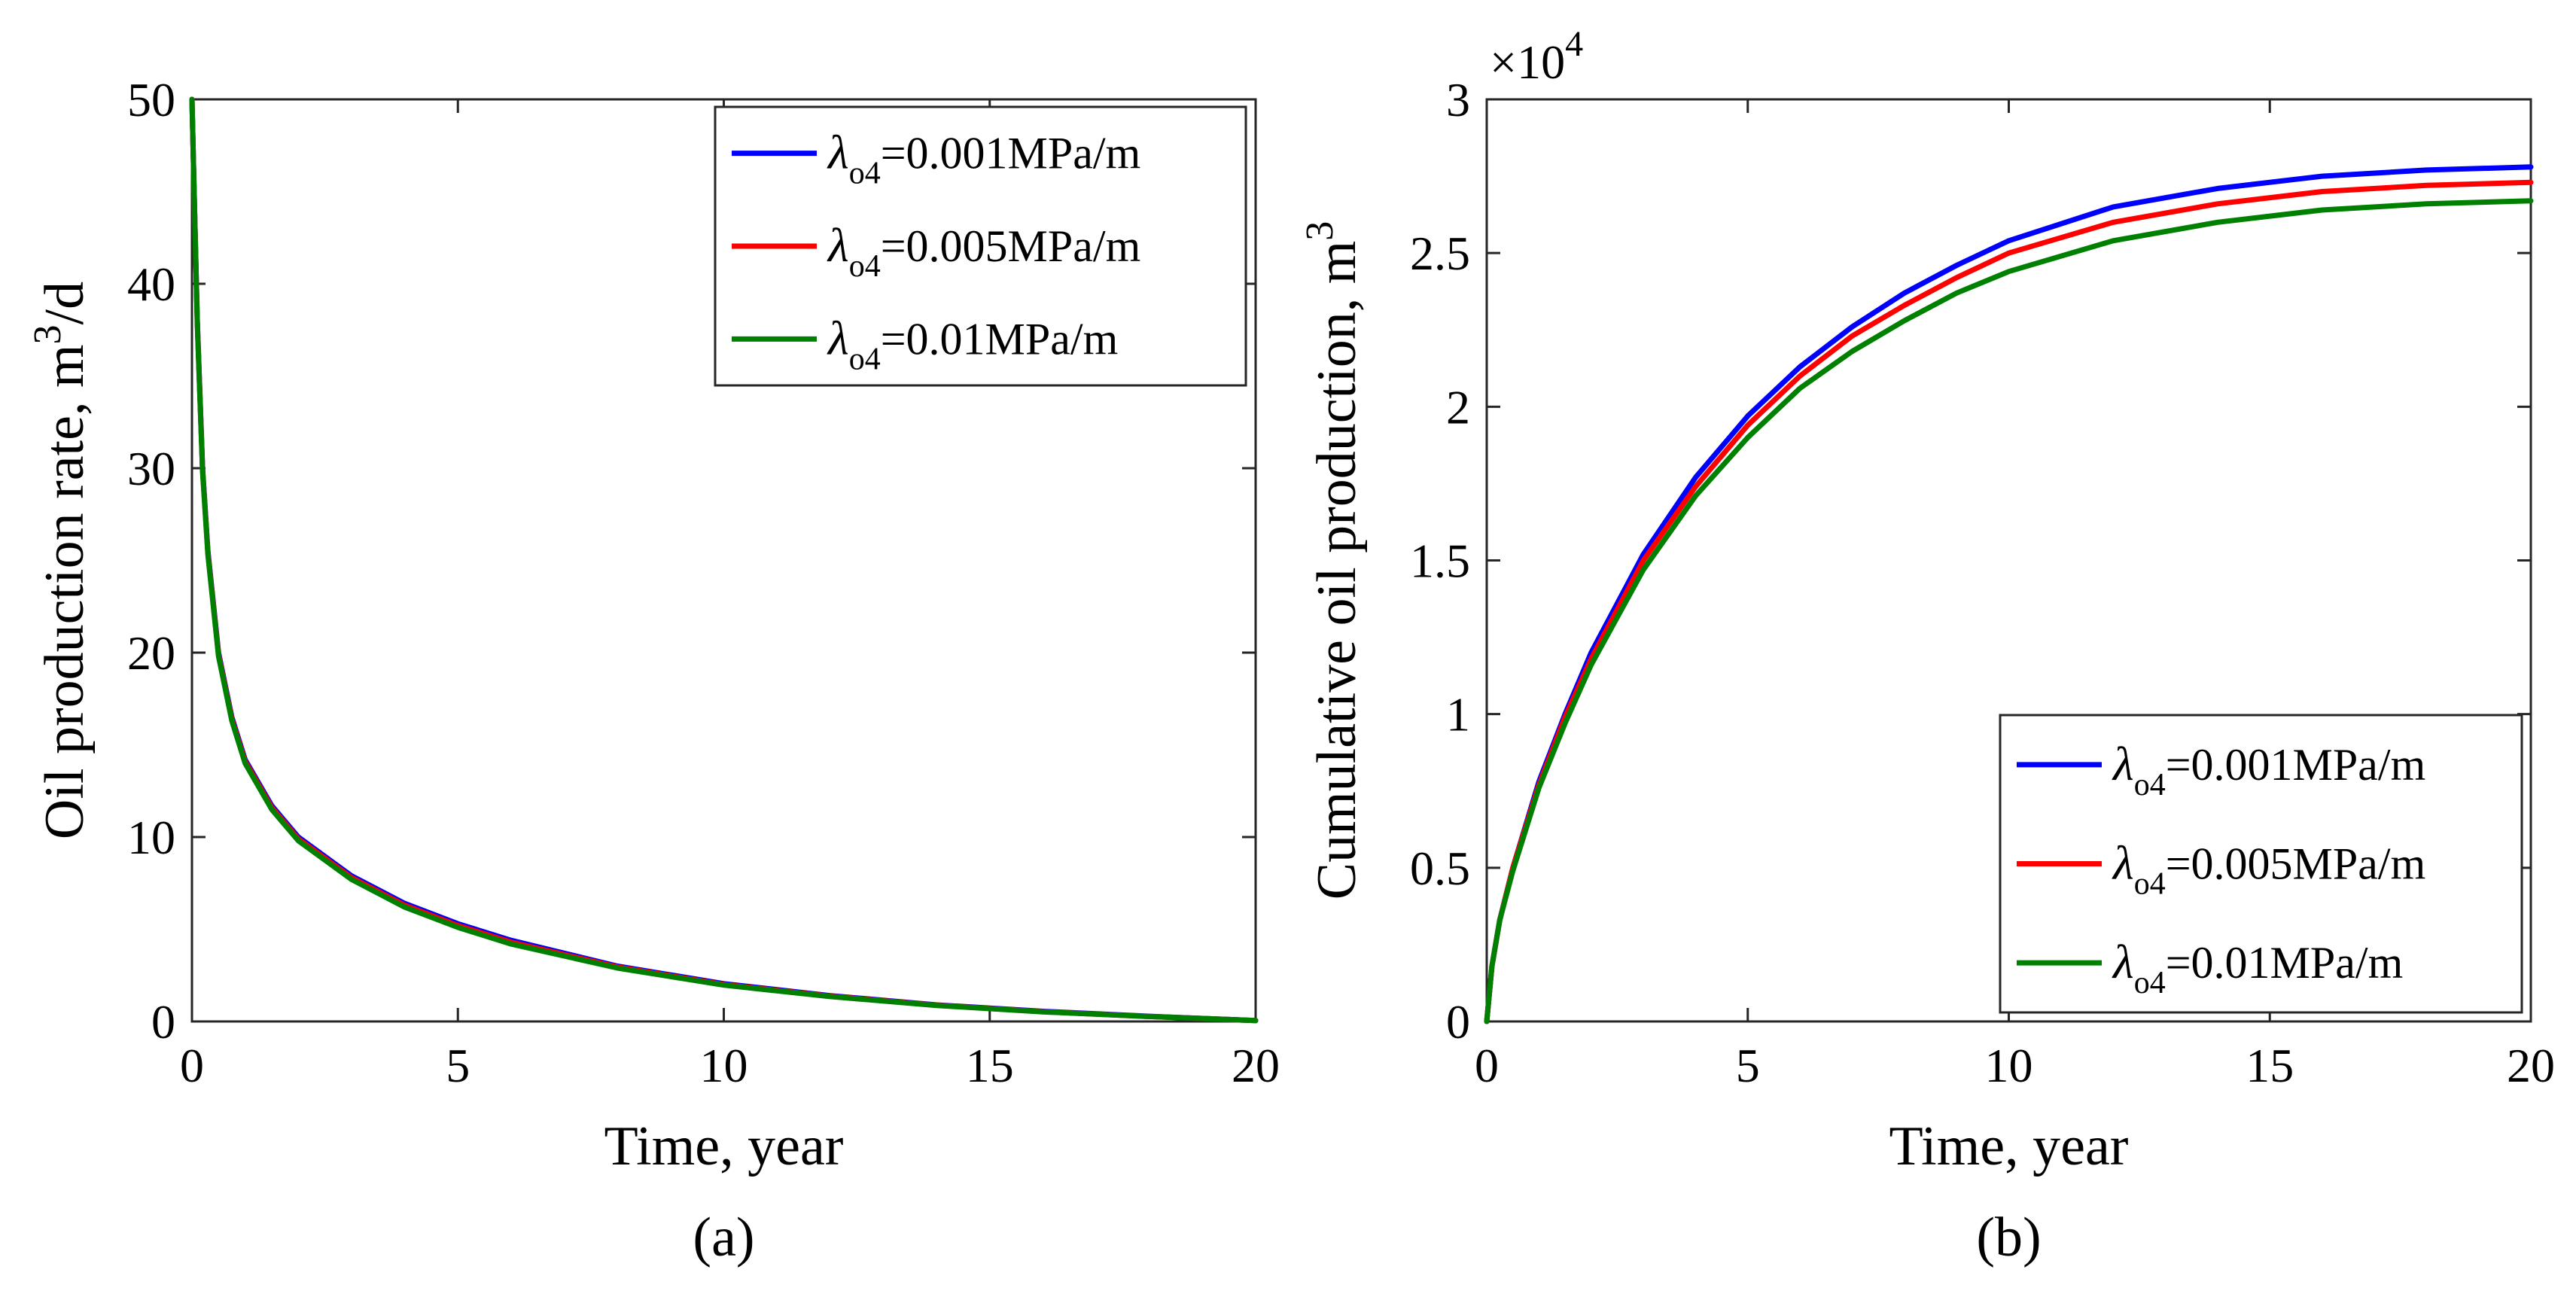  I want to click on panel-label: (b), so click(2009, 1237).